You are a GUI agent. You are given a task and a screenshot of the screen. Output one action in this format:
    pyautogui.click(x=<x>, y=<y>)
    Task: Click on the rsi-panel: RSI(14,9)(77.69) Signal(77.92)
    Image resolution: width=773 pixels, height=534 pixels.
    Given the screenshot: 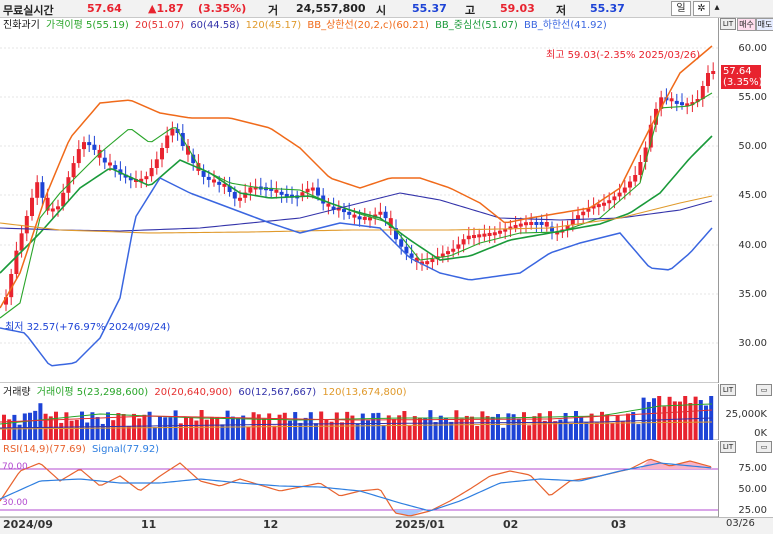 What is the action you would take?
    pyautogui.click(x=359, y=479)
    